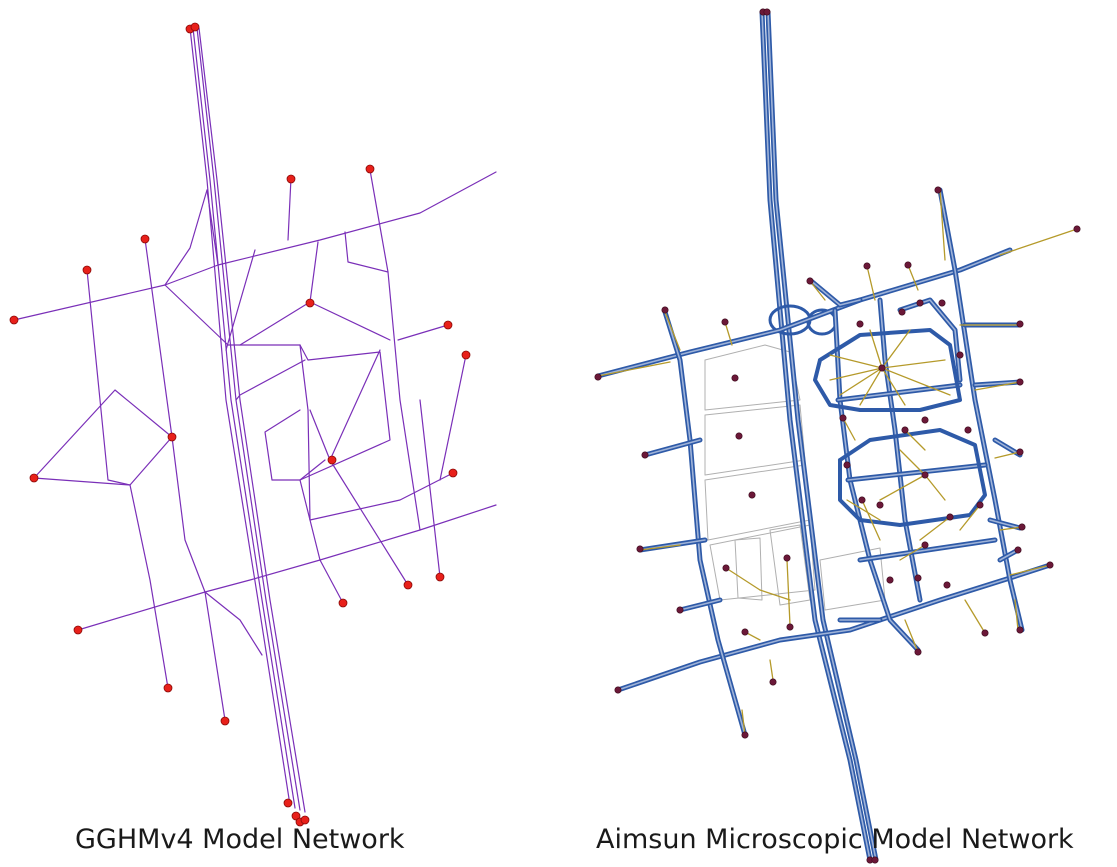  What do you see at coordinates (1005, 524) in the screenshot?
I see `east-spur-inner` at bounding box center [1005, 524].